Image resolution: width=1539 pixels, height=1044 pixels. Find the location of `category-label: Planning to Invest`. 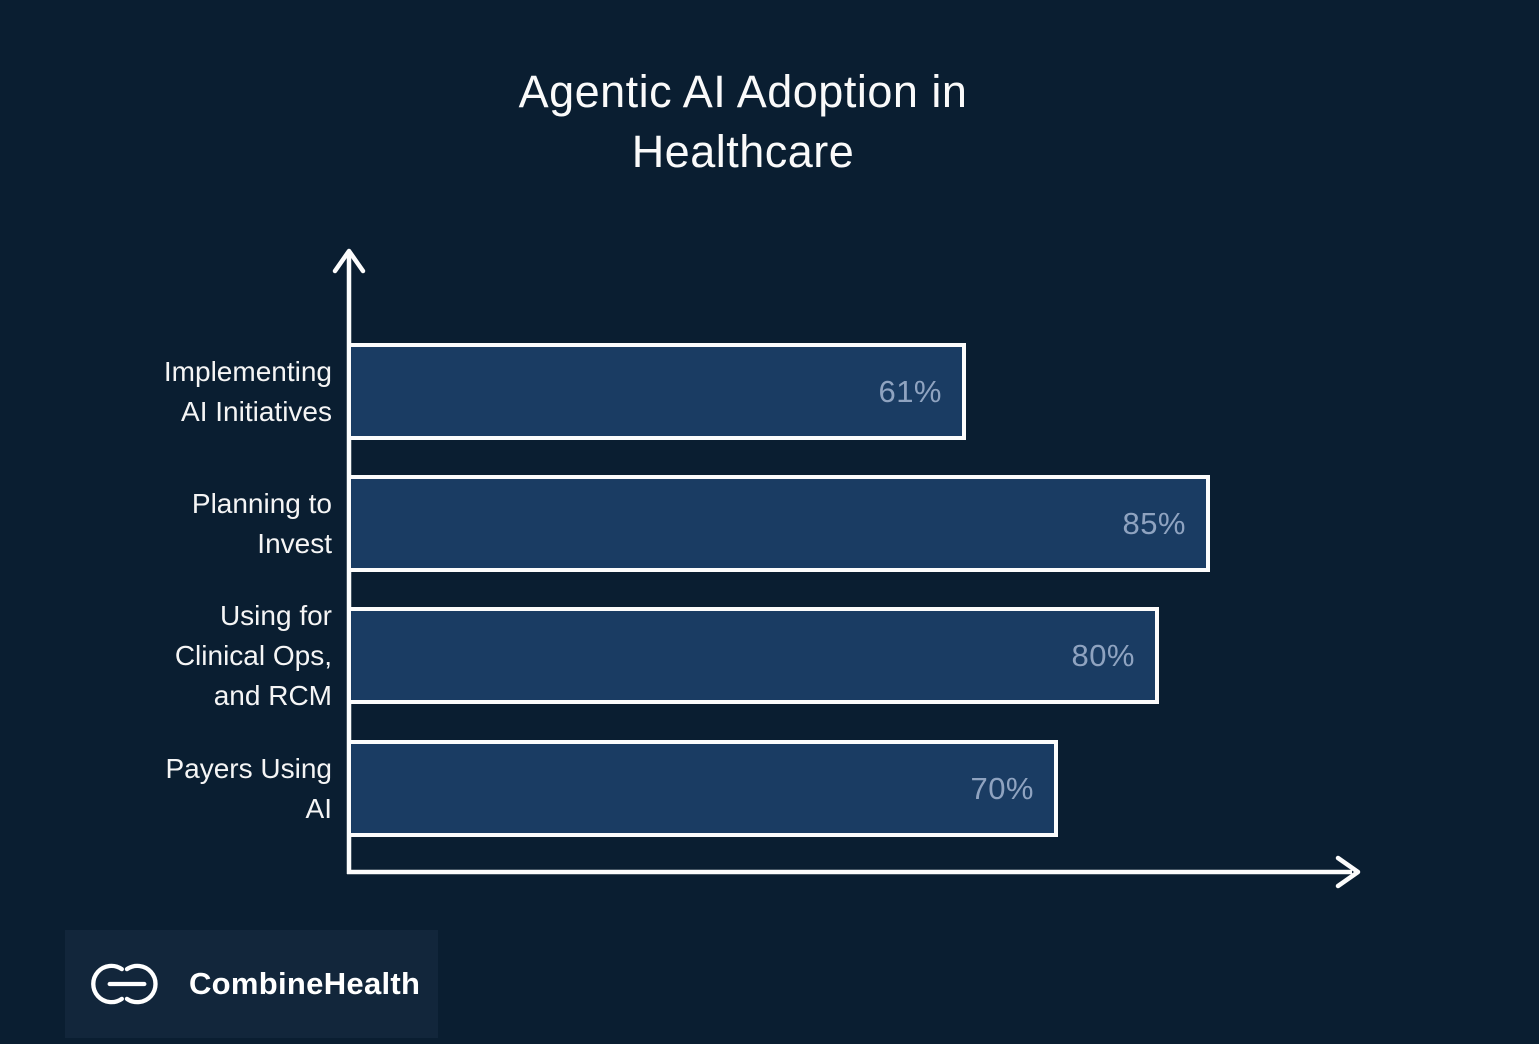

category-label: Planning to Invest is located at coordinates (261, 523).